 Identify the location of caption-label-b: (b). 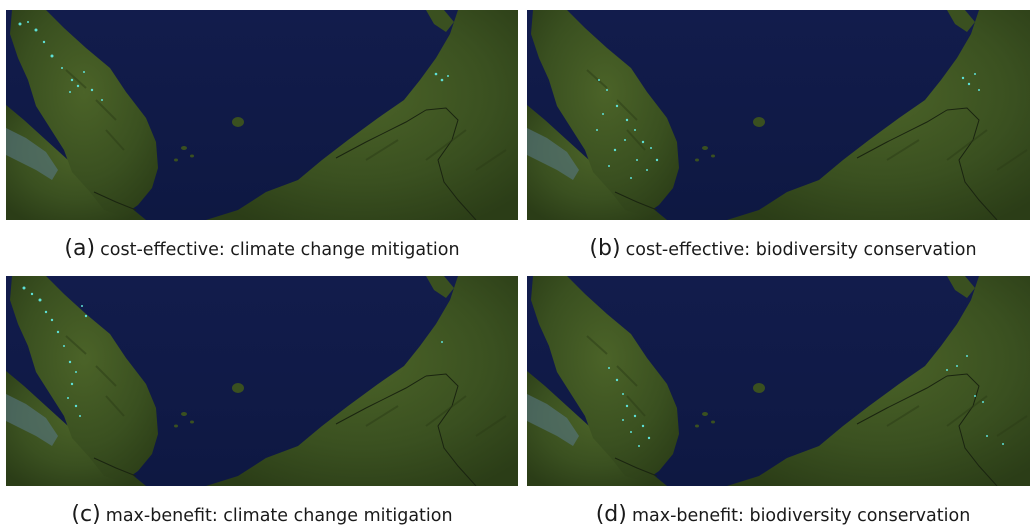
(605, 248).